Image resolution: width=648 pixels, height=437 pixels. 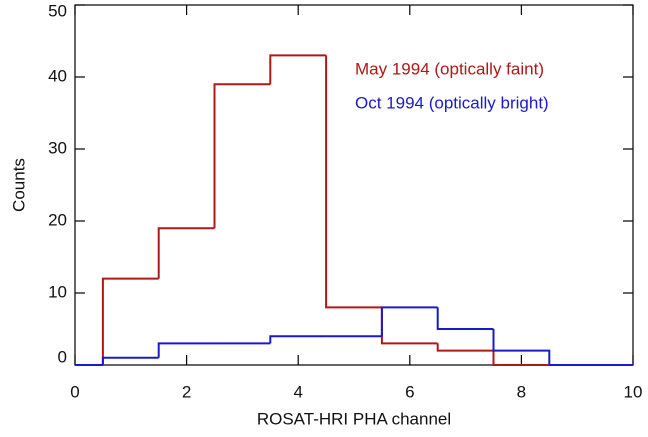 What do you see at coordinates (57, 291) in the screenshot?
I see `y-tick-label: 10` at bounding box center [57, 291].